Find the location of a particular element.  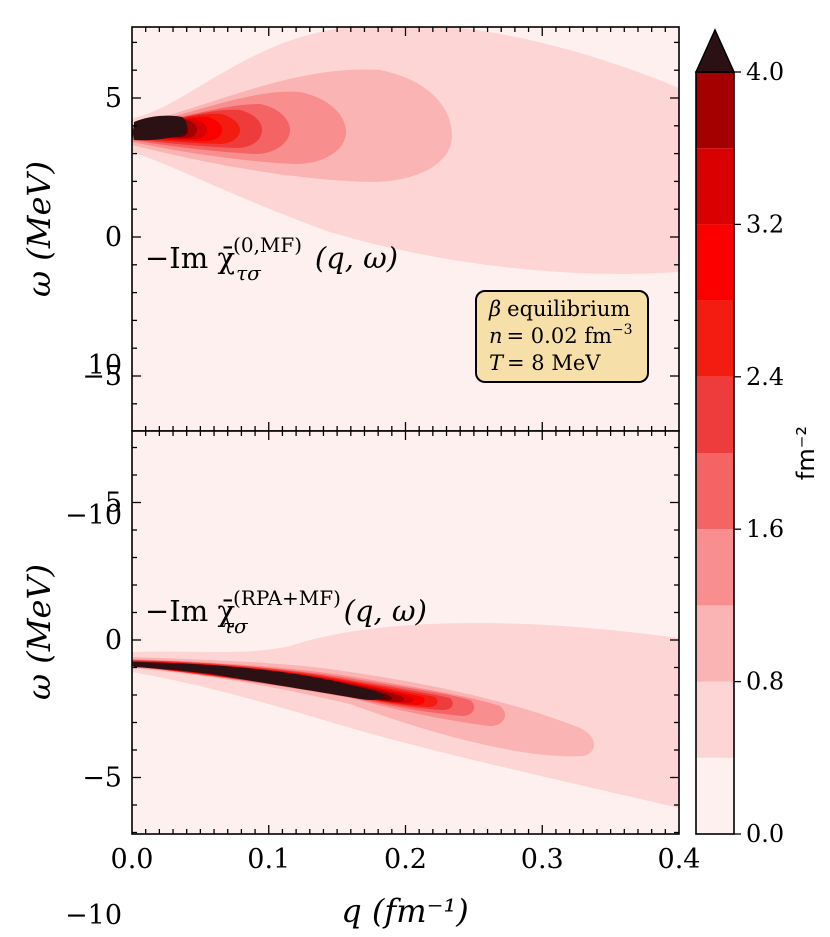

colorbar-segment-3.6 is located at coordinates (715, 110).